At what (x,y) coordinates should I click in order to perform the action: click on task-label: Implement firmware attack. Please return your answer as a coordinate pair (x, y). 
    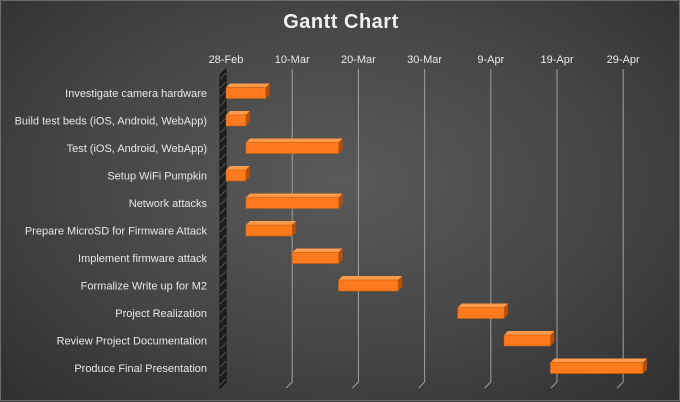
    Looking at the image, I should click on (142, 259).